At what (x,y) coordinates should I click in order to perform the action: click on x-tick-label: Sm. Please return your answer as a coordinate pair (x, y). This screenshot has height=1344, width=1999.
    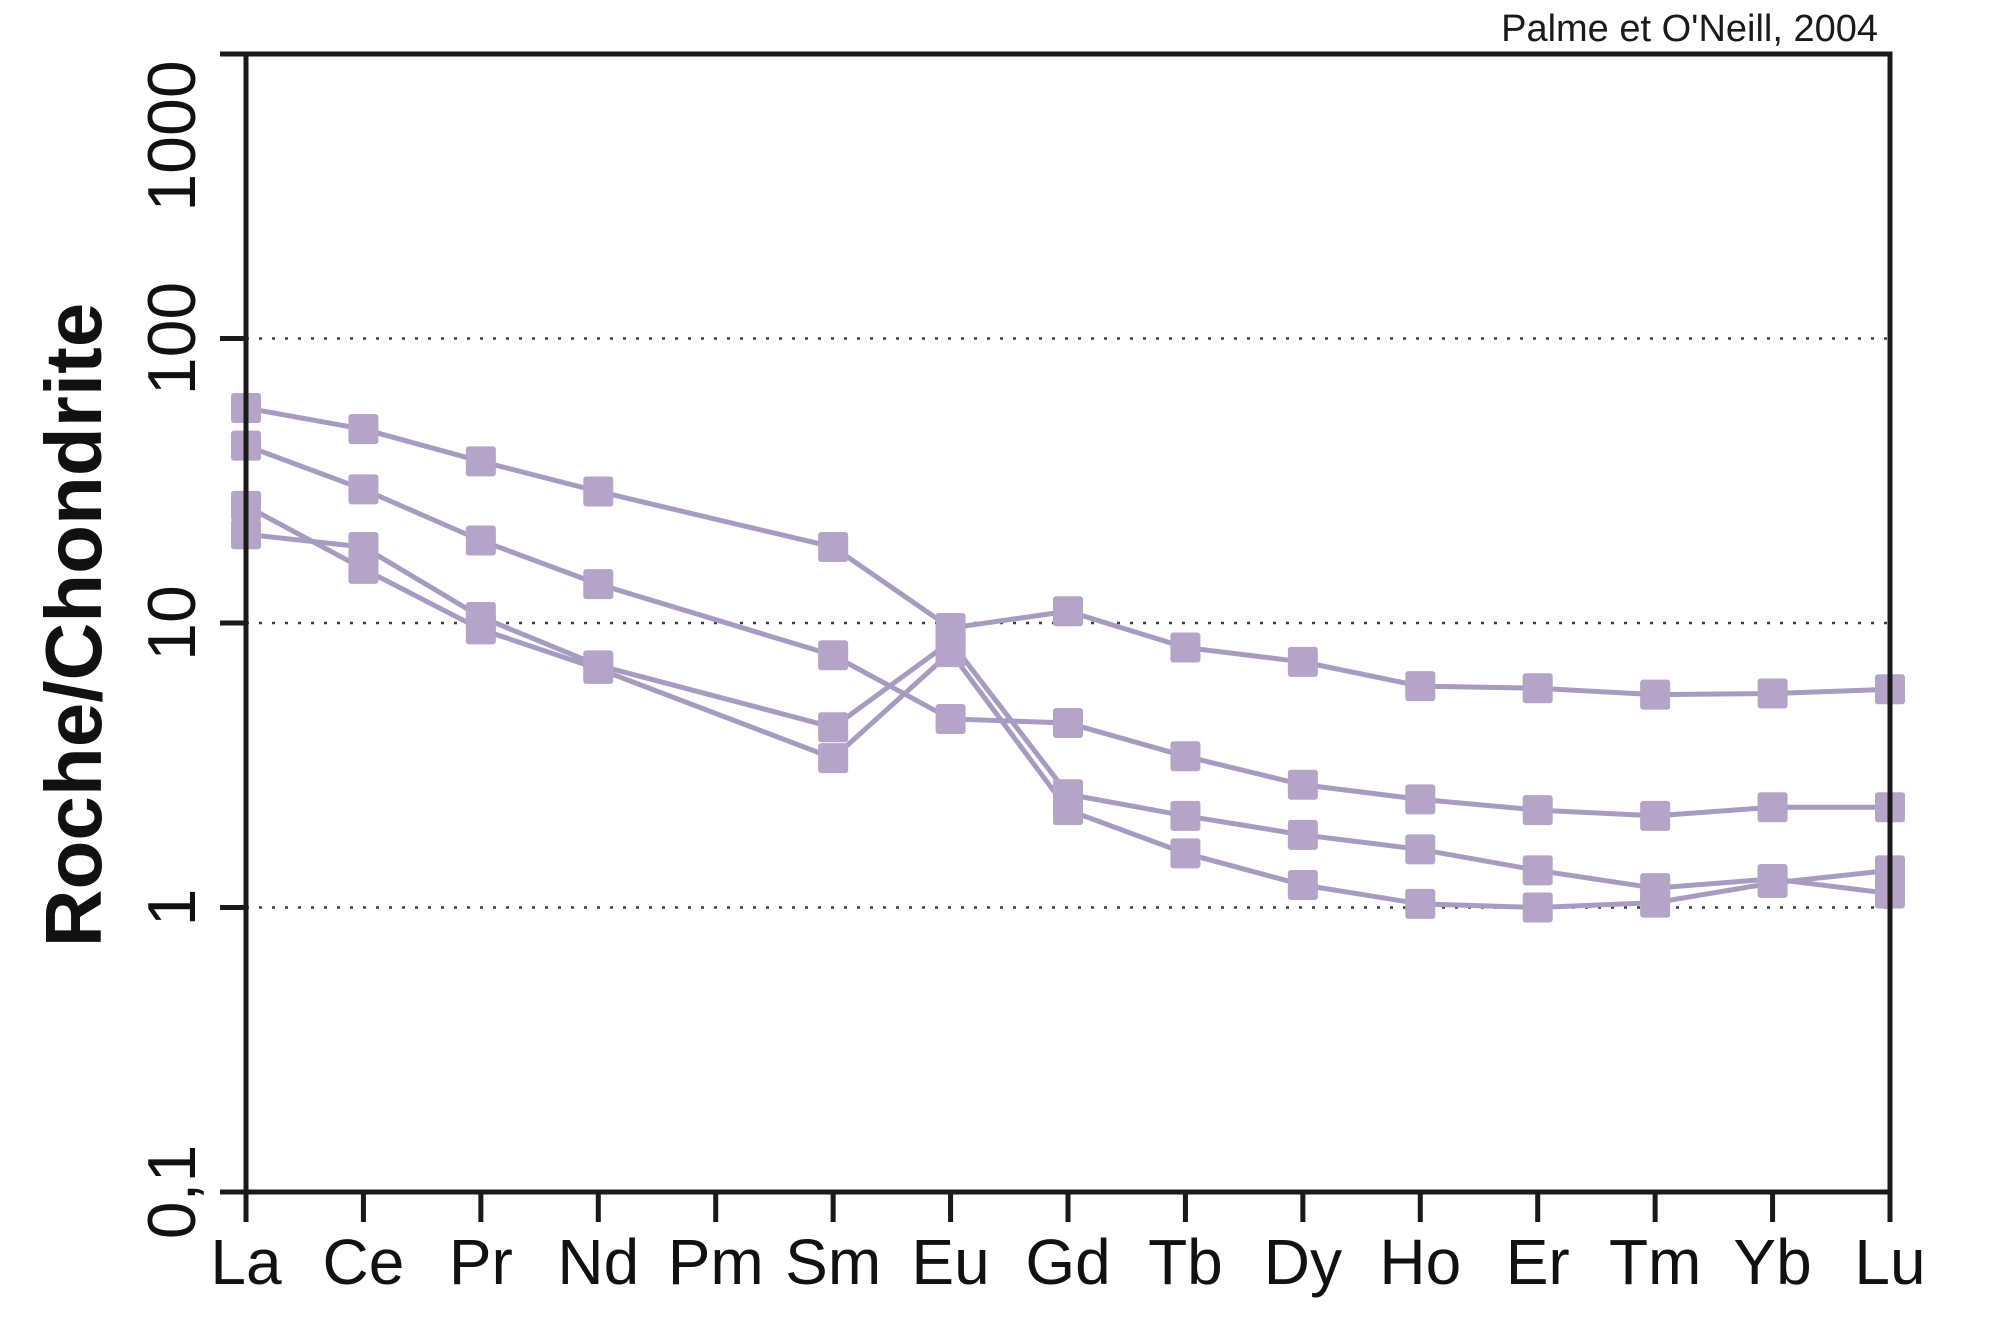
    Looking at the image, I should click on (833, 1262).